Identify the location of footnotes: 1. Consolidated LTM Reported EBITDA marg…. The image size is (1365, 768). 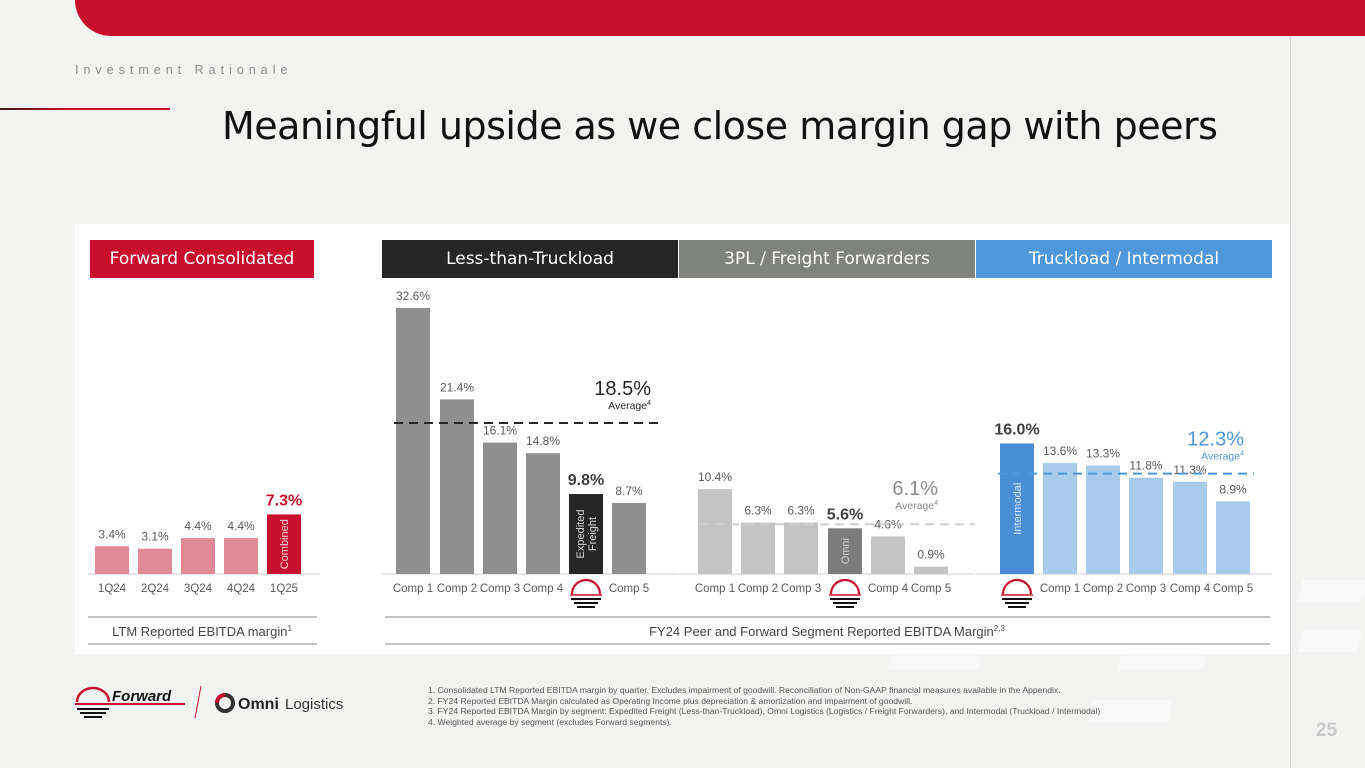
(808, 706).